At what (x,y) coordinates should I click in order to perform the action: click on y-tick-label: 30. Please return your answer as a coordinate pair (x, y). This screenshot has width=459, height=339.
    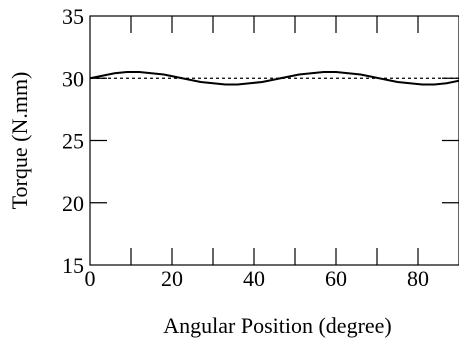
    Looking at the image, I should click on (73, 78).